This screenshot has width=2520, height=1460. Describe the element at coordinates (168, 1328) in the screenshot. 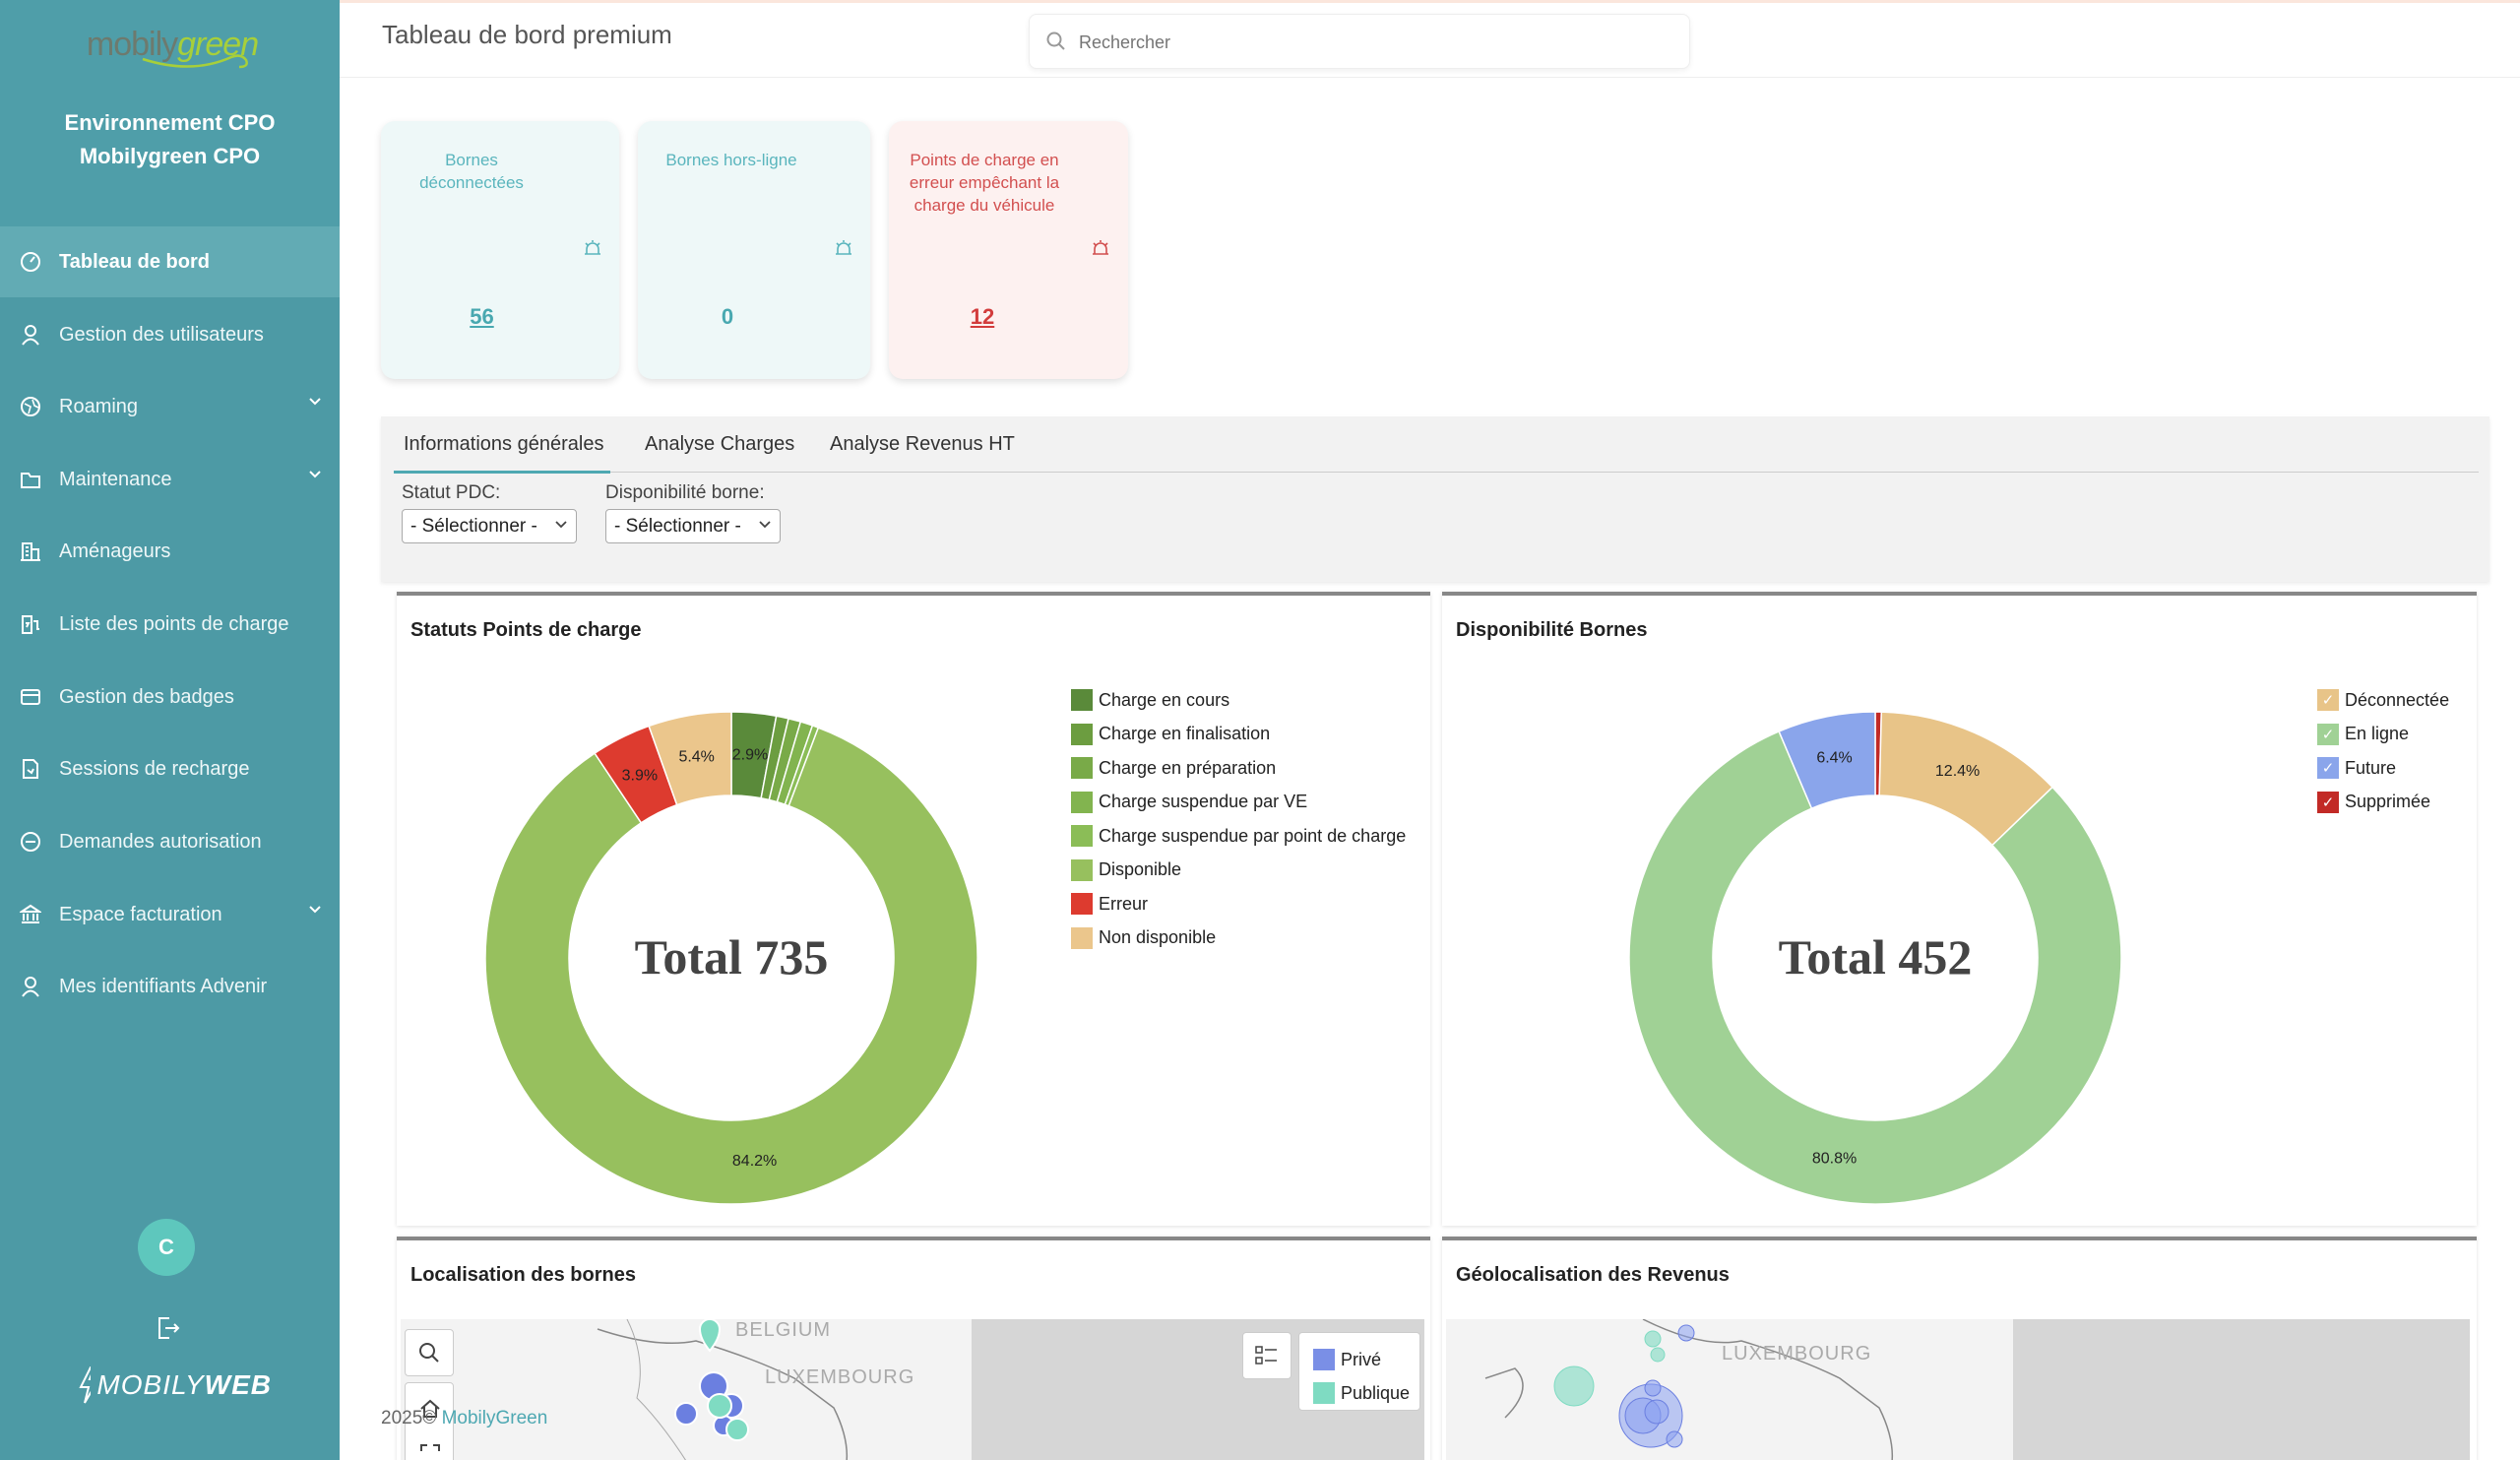

I see `logout-icon` at that location.